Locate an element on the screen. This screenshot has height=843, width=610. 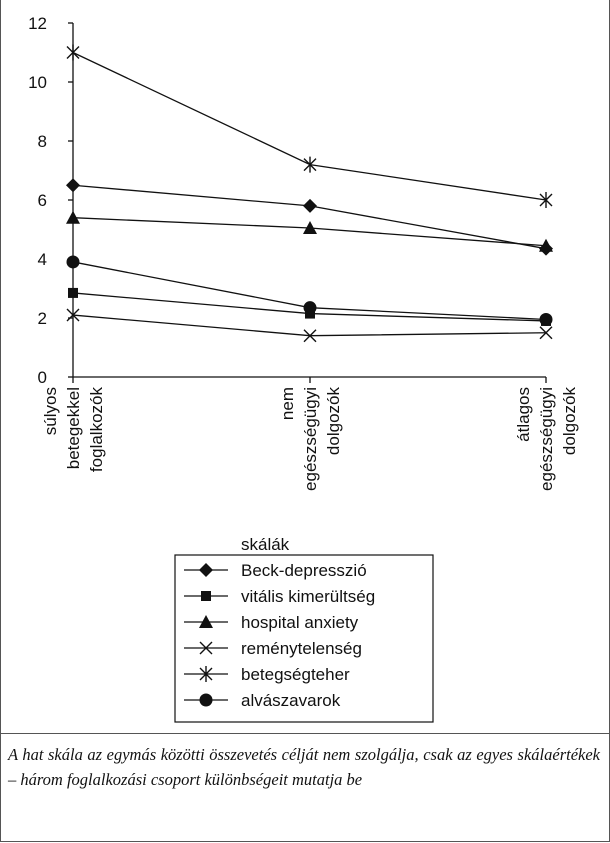
legend-item: reménytelenség is located at coordinates (273, 648).